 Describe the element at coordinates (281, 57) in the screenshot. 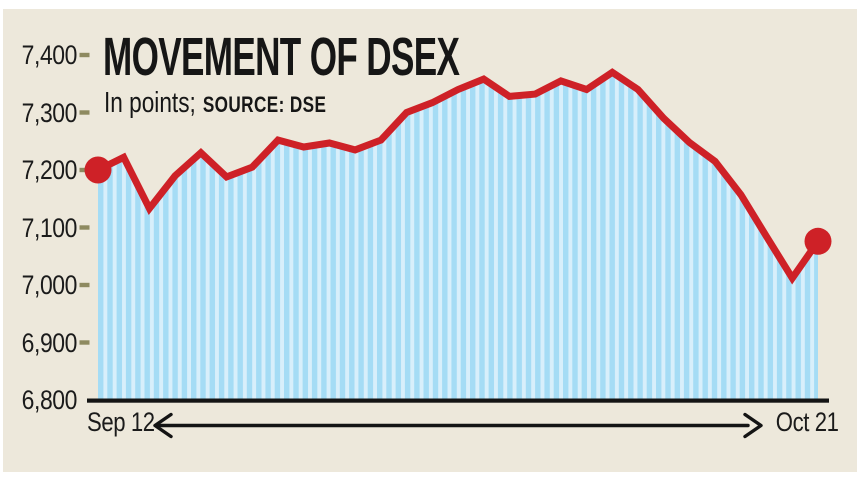

I see `chart-title: MOVEMENT OF DSEX` at that location.